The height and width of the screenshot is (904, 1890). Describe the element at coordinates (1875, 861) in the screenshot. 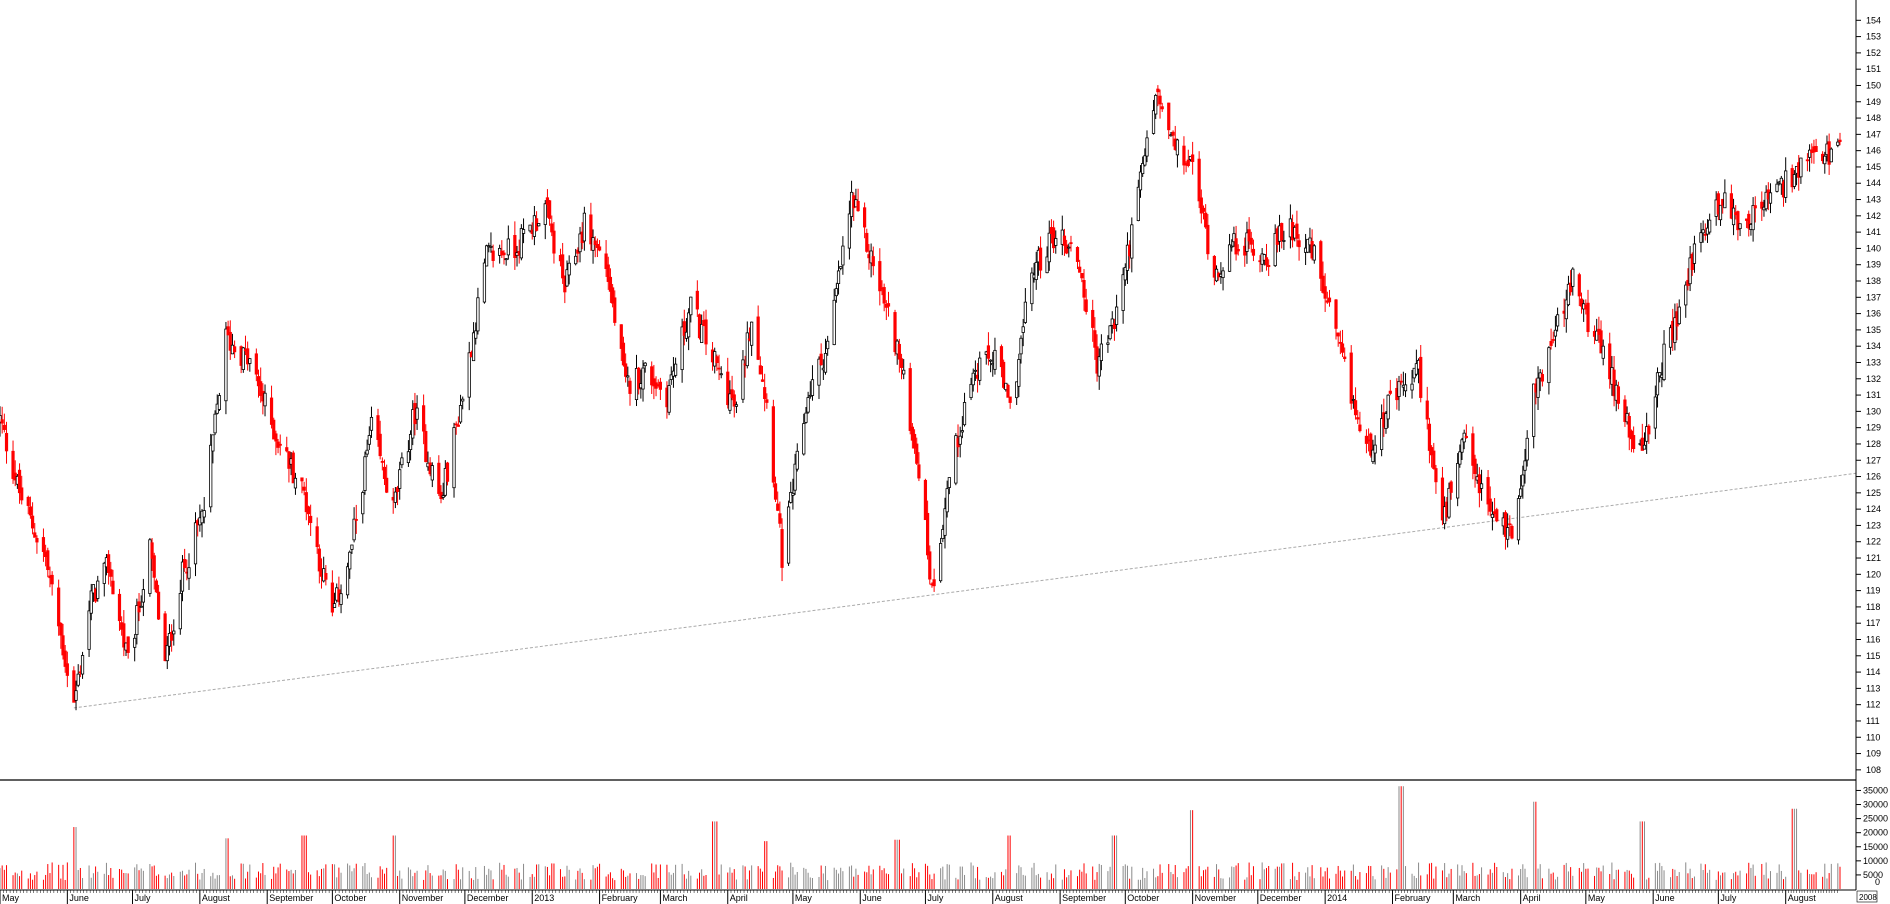

I see `volume-tick-label: 10000` at that location.